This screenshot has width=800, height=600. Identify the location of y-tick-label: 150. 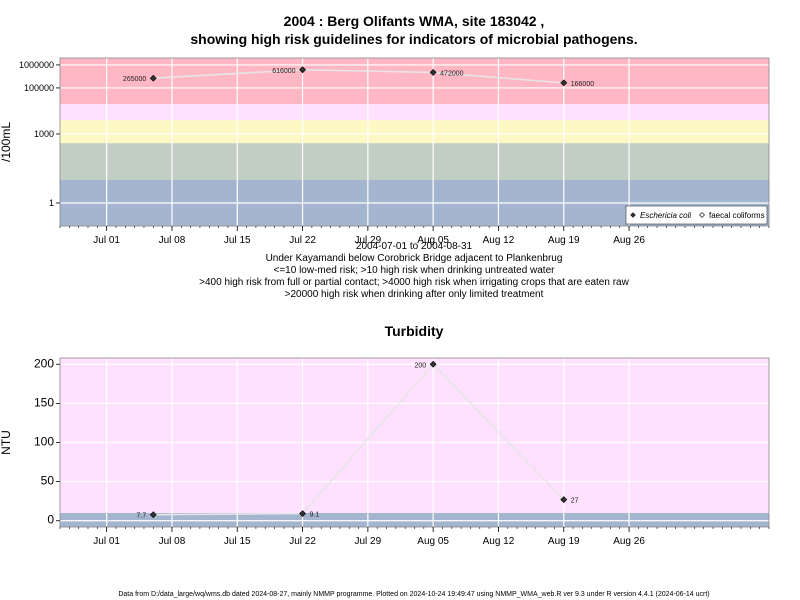
(44, 402).